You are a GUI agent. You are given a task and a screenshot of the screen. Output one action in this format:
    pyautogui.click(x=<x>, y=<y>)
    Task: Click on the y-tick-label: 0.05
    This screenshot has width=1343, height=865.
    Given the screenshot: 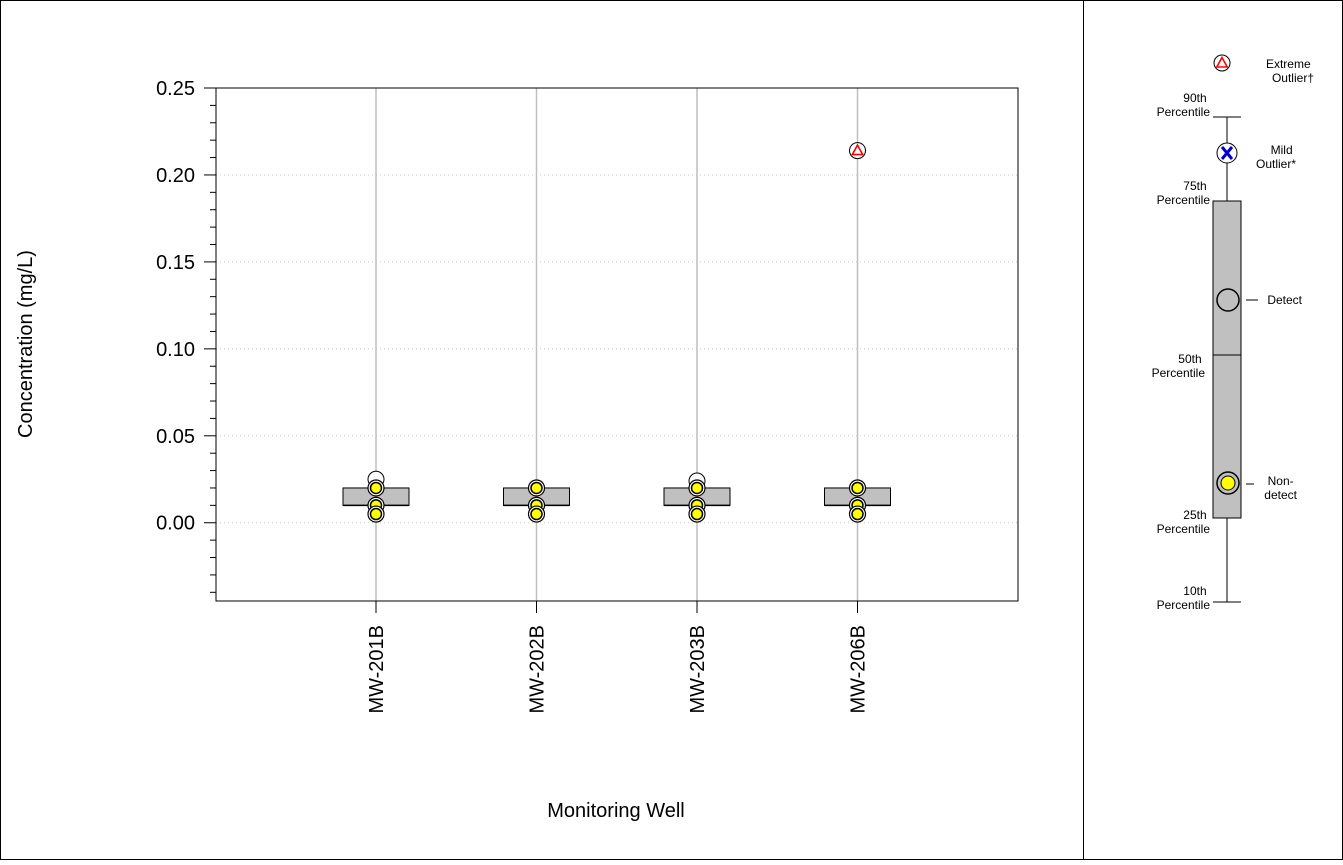 What is the action you would take?
    pyautogui.click(x=175, y=437)
    